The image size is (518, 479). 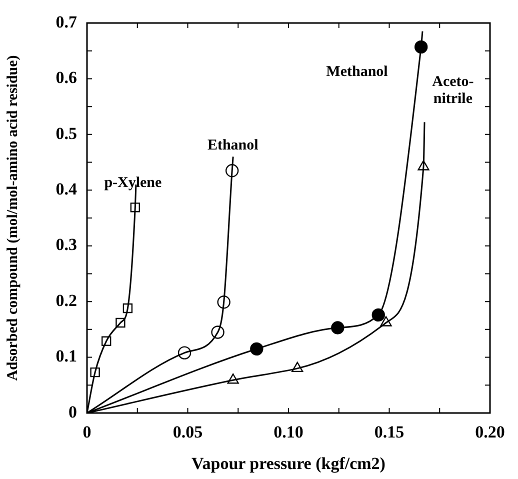 What do you see at coordinates (67, 22) in the screenshot?
I see `y-tick-label: 0.7` at bounding box center [67, 22].